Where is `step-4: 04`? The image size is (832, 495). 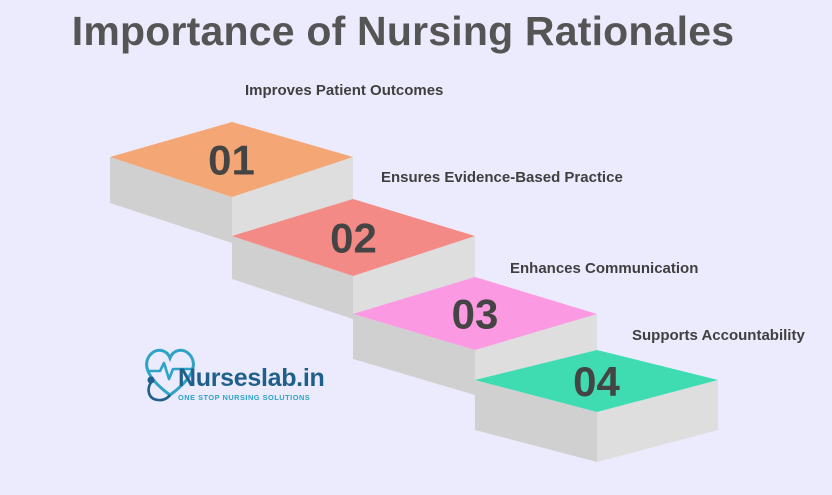
step-4: 04 is located at coordinates (596, 406).